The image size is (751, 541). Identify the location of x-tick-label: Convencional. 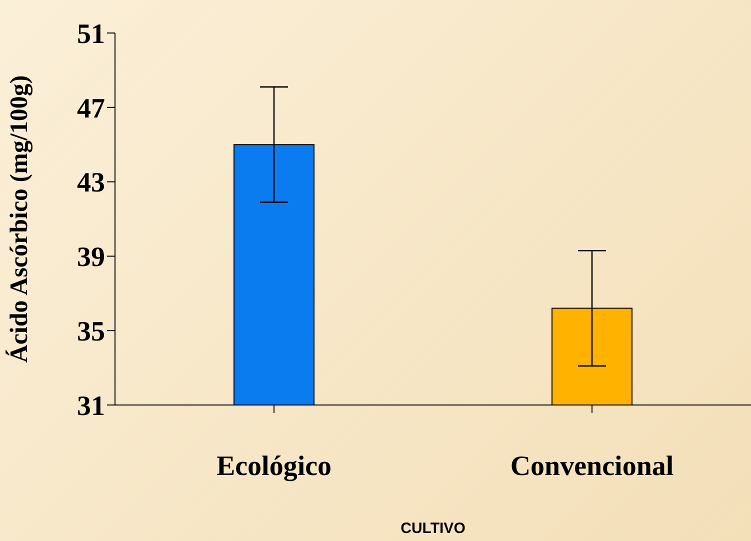
(592, 466).